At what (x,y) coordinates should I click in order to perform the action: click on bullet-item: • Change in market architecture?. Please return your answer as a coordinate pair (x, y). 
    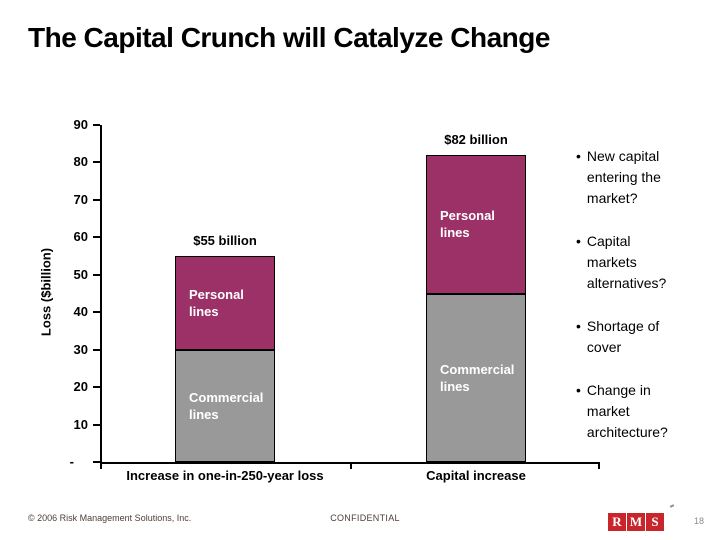
    Looking at the image, I should click on (644, 411).